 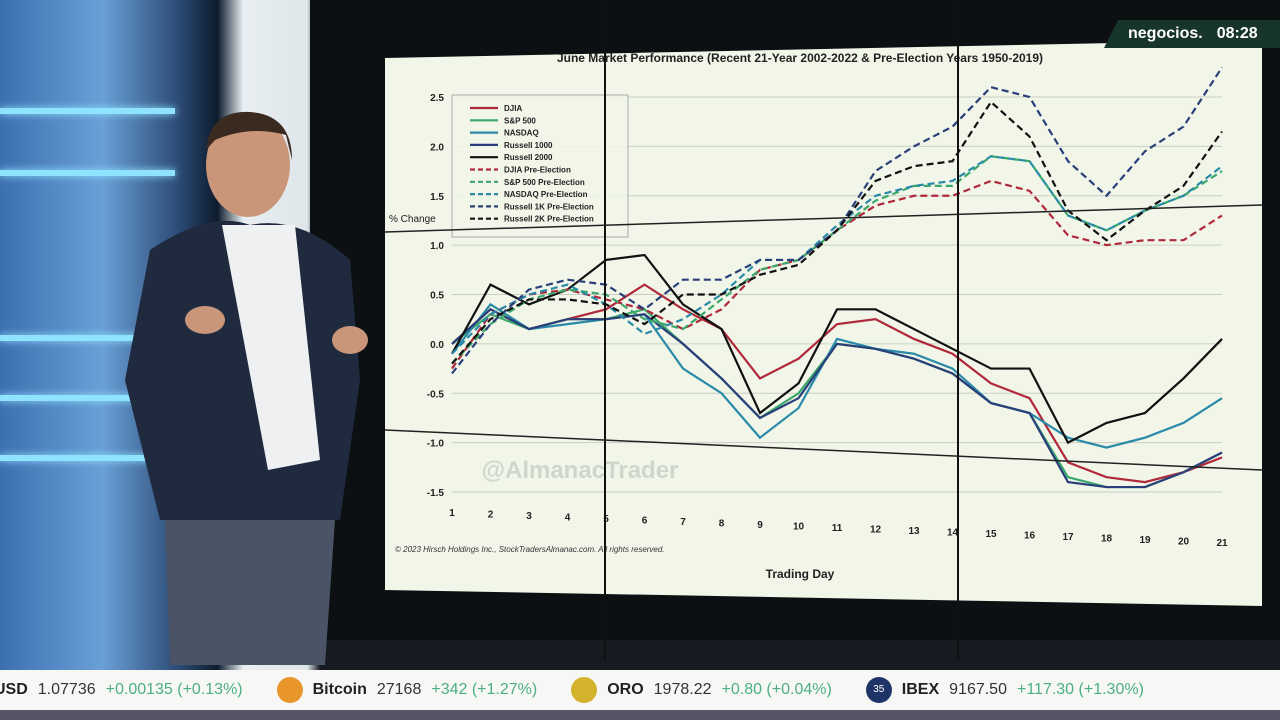 I want to click on y-tick-label: 1.5, so click(x=437, y=197).